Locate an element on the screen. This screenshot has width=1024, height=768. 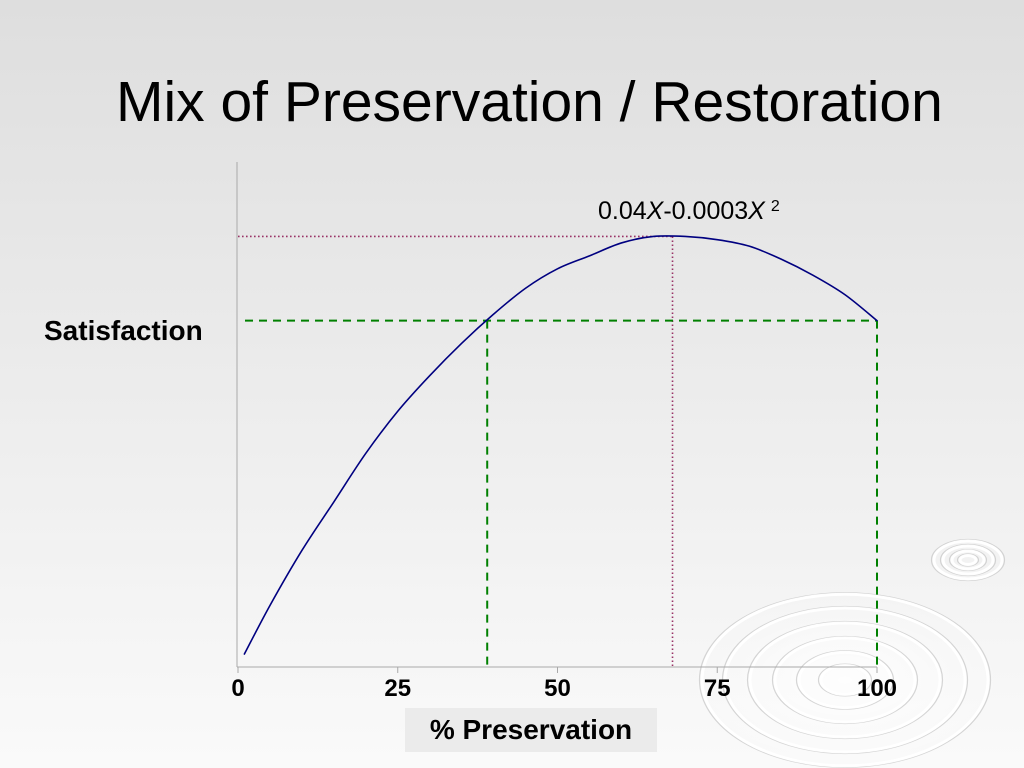
x-tick-label: 50 is located at coordinates (557, 688).